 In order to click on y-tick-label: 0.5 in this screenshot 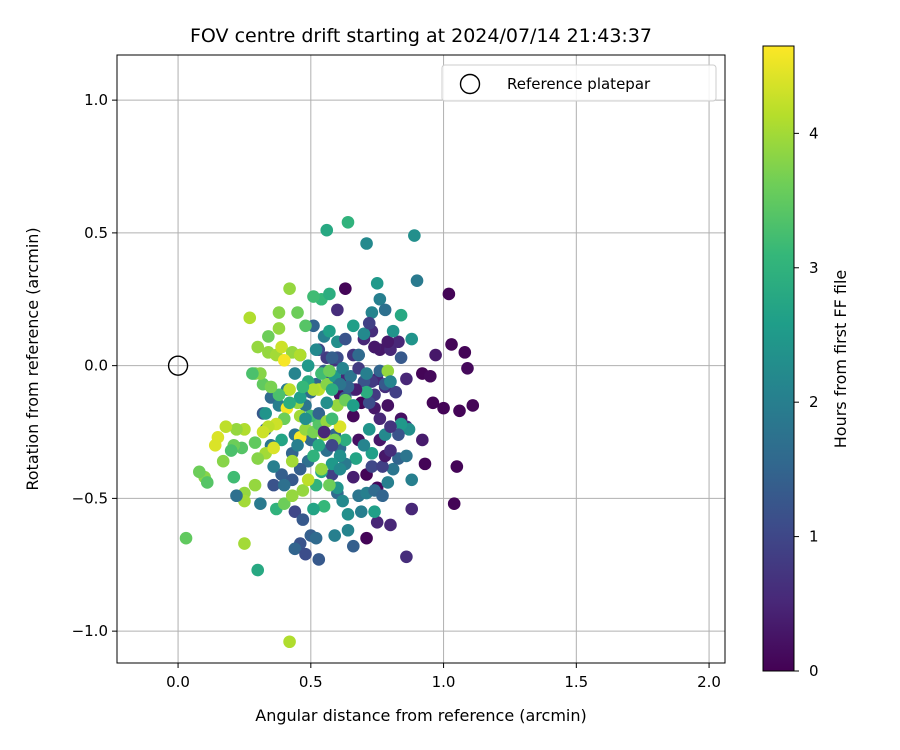, I will do `click(96, 233)`.